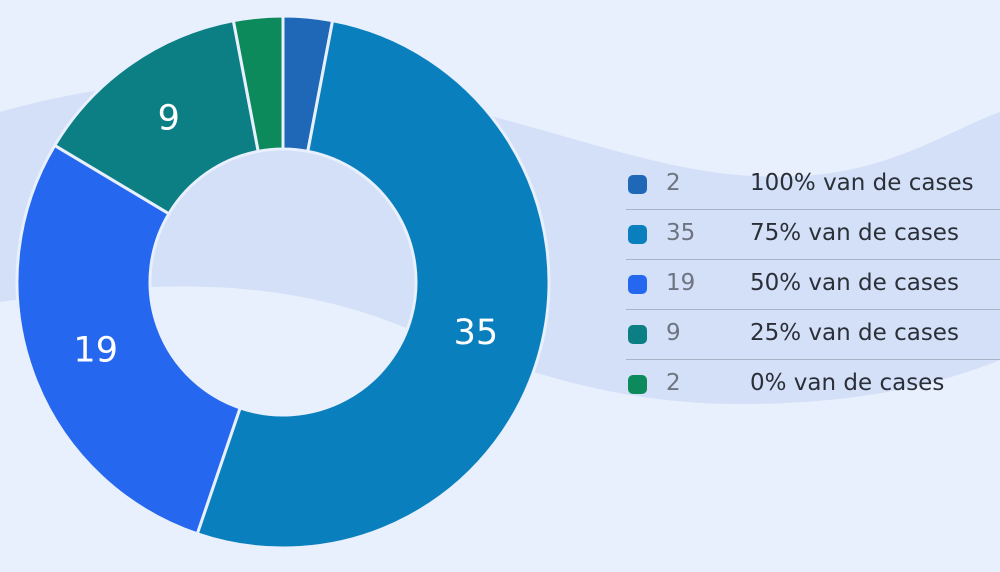 The height and width of the screenshot is (572, 1000). Describe the element at coordinates (847, 383) in the screenshot. I see `legend-label: 0% van de cases` at that location.